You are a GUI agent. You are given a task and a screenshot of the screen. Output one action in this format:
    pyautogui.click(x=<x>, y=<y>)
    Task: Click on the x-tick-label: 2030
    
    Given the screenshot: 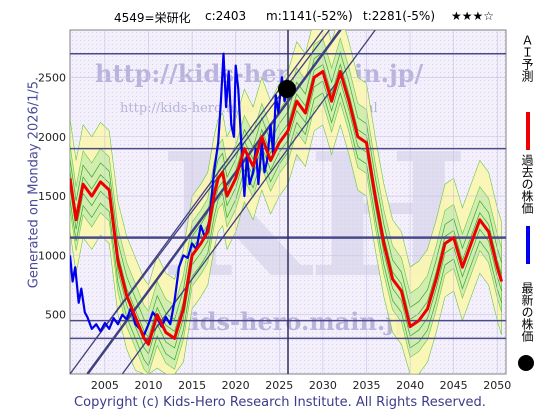 What is the action you would take?
    pyautogui.click(x=323, y=385)
    